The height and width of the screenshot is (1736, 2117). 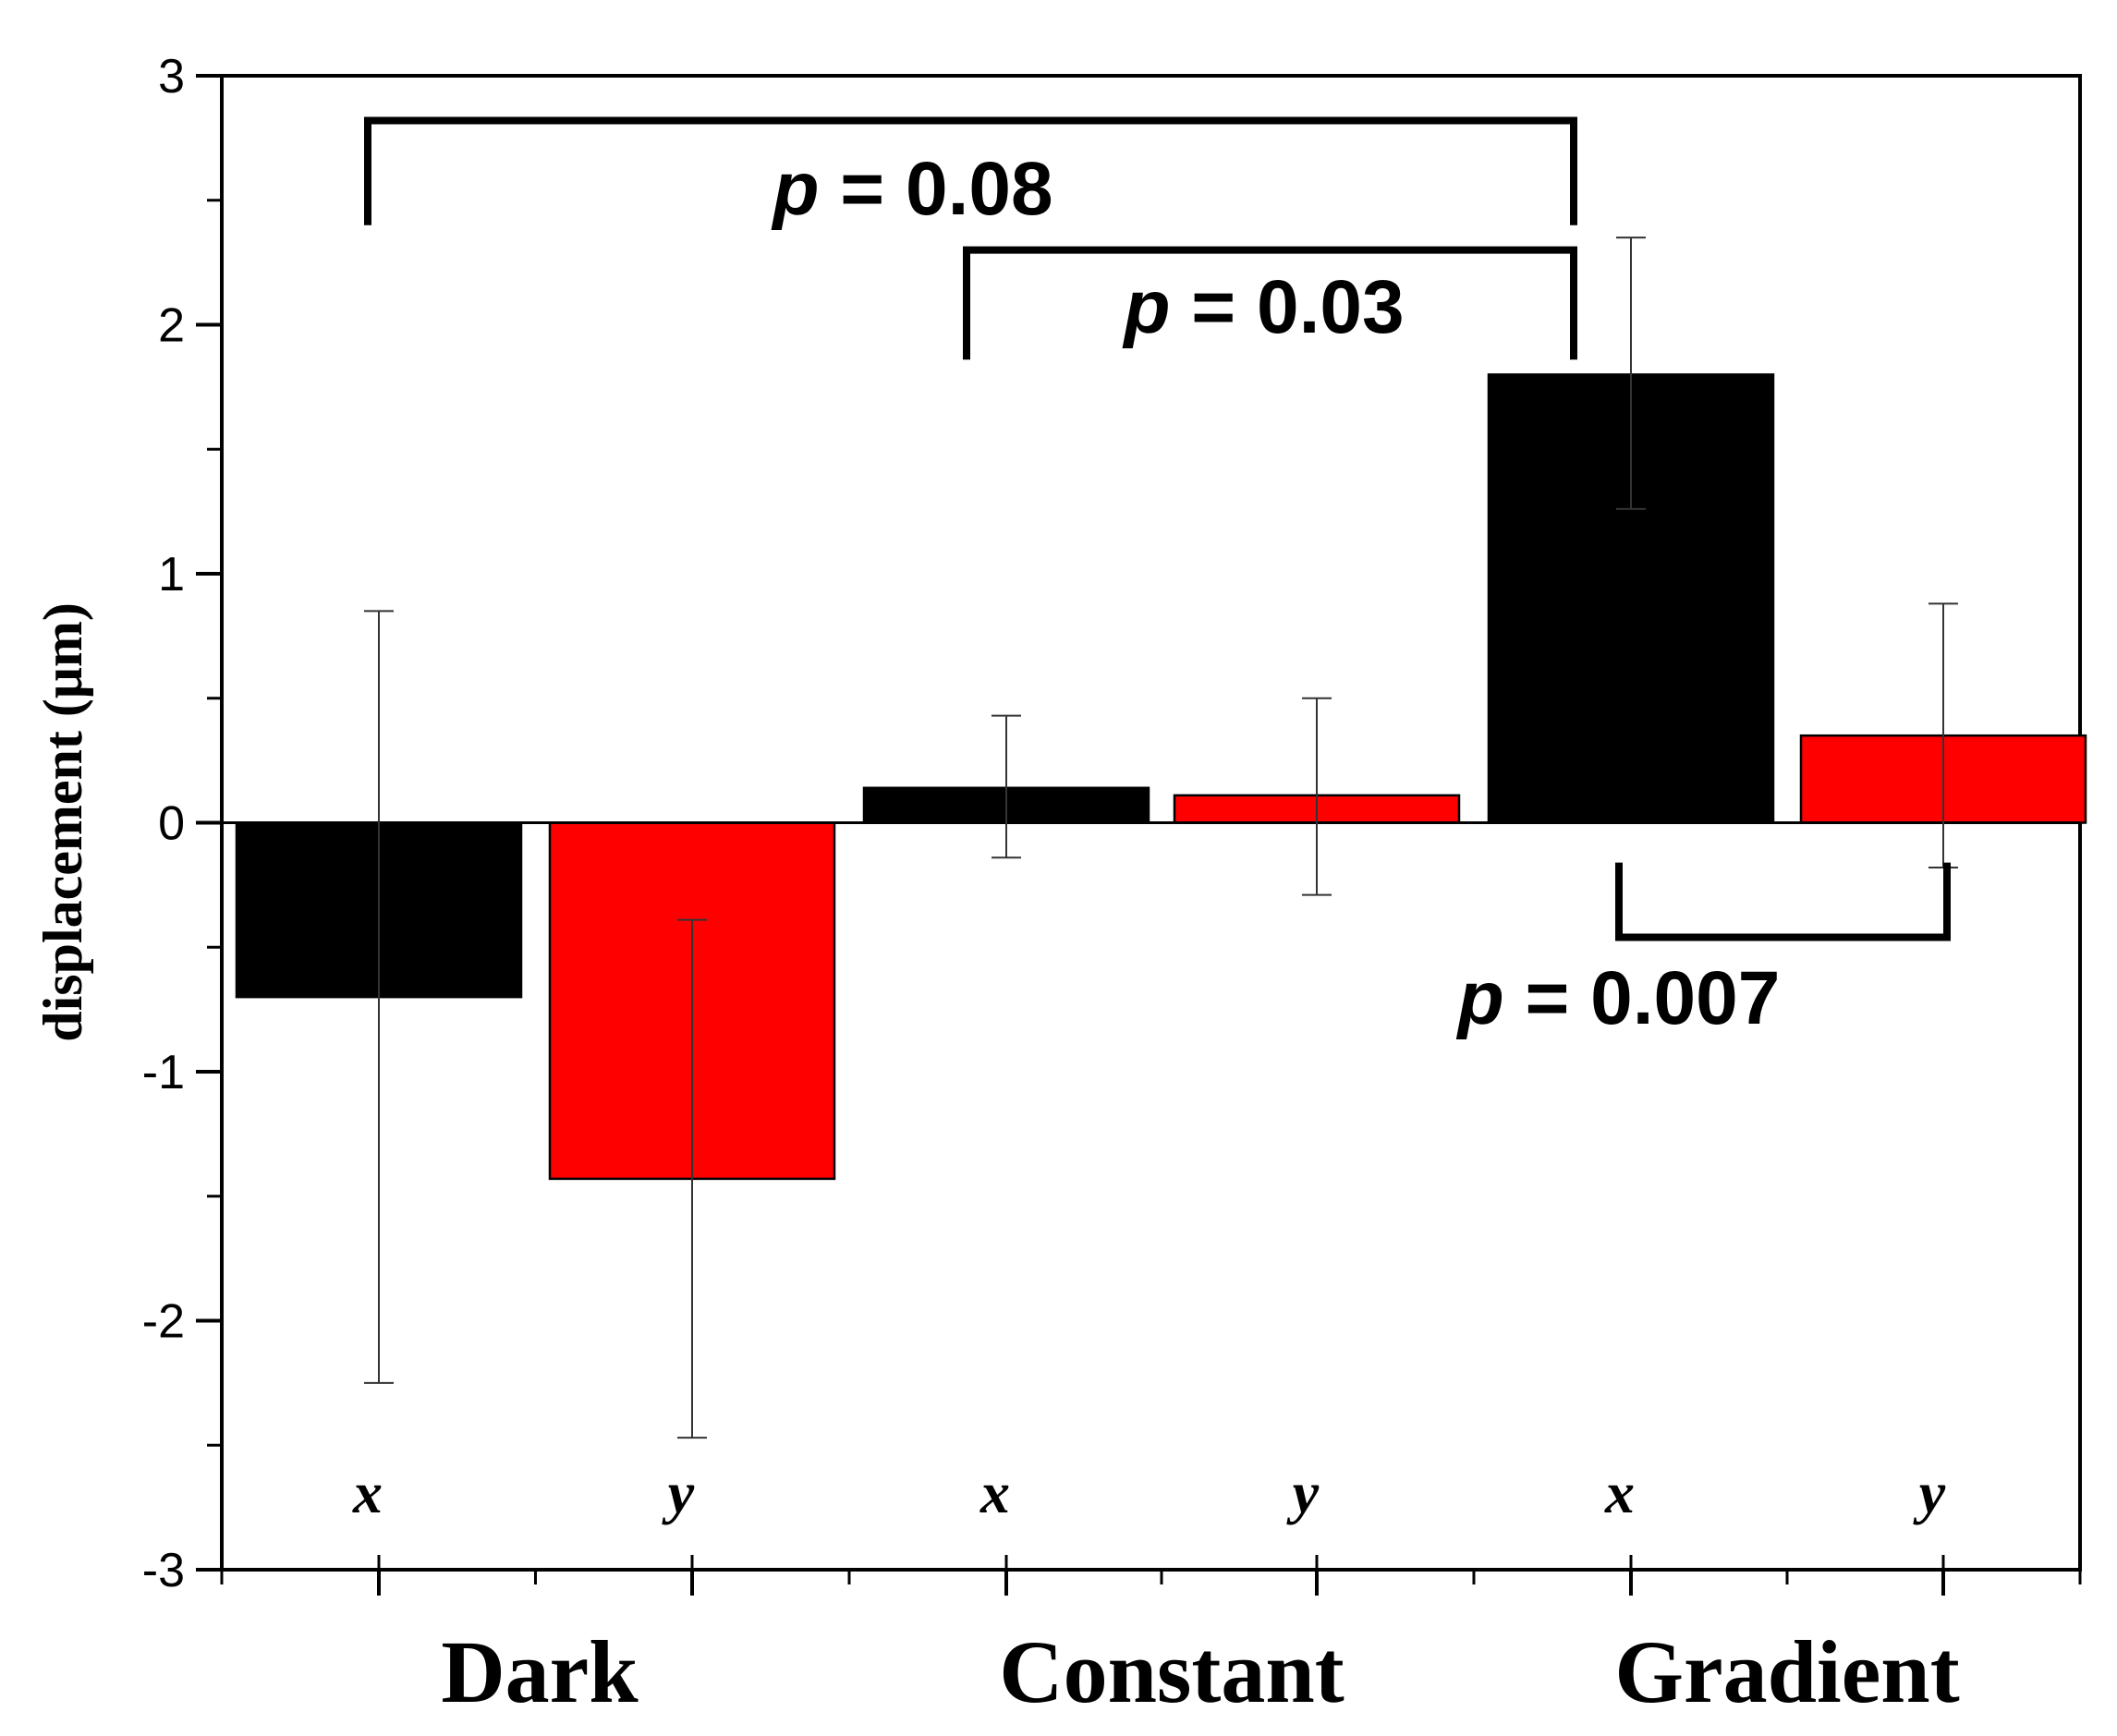 I want to click on y-tick-label: 1, so click(x=172, y=575).